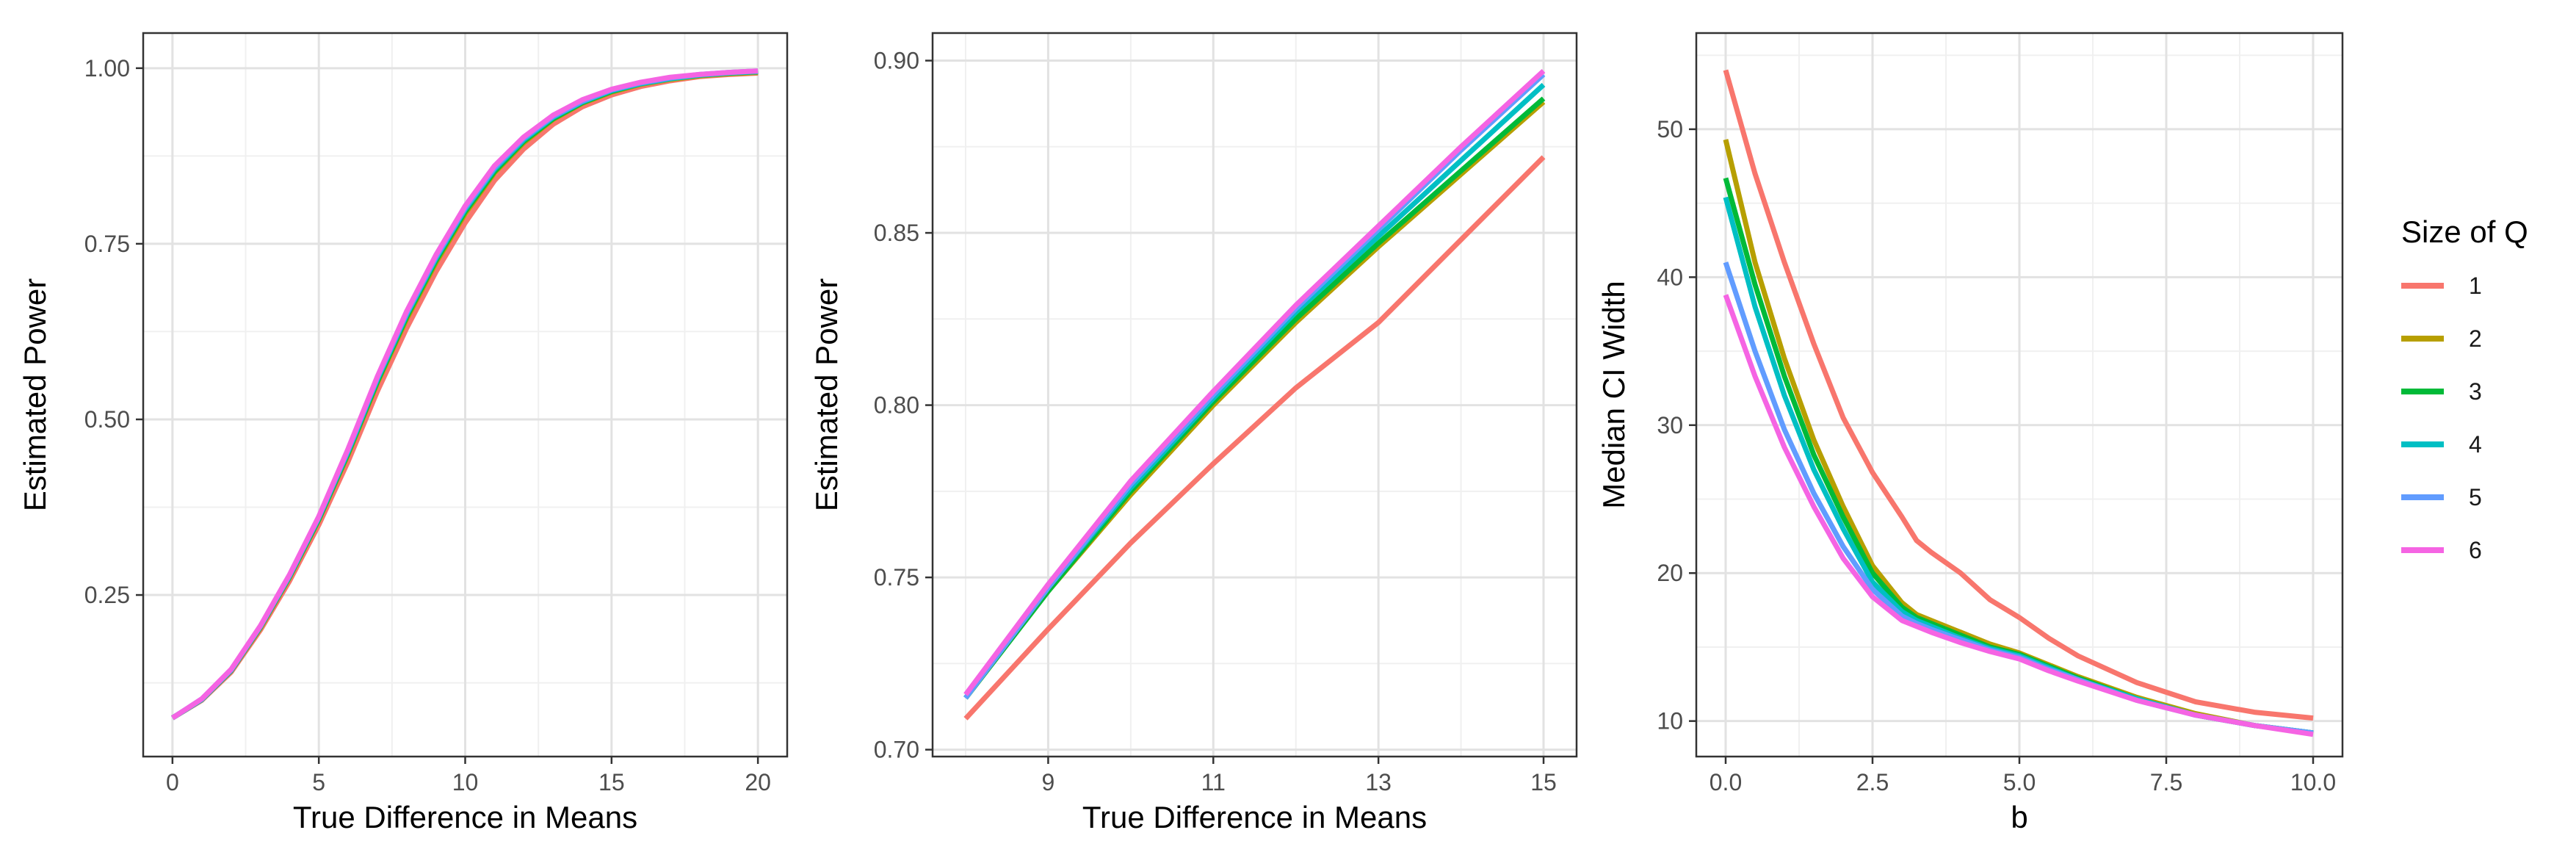 The height and width of the screenshot is (866, 2576). I want to click on y-tick-label: 20, so click(1670, 573).